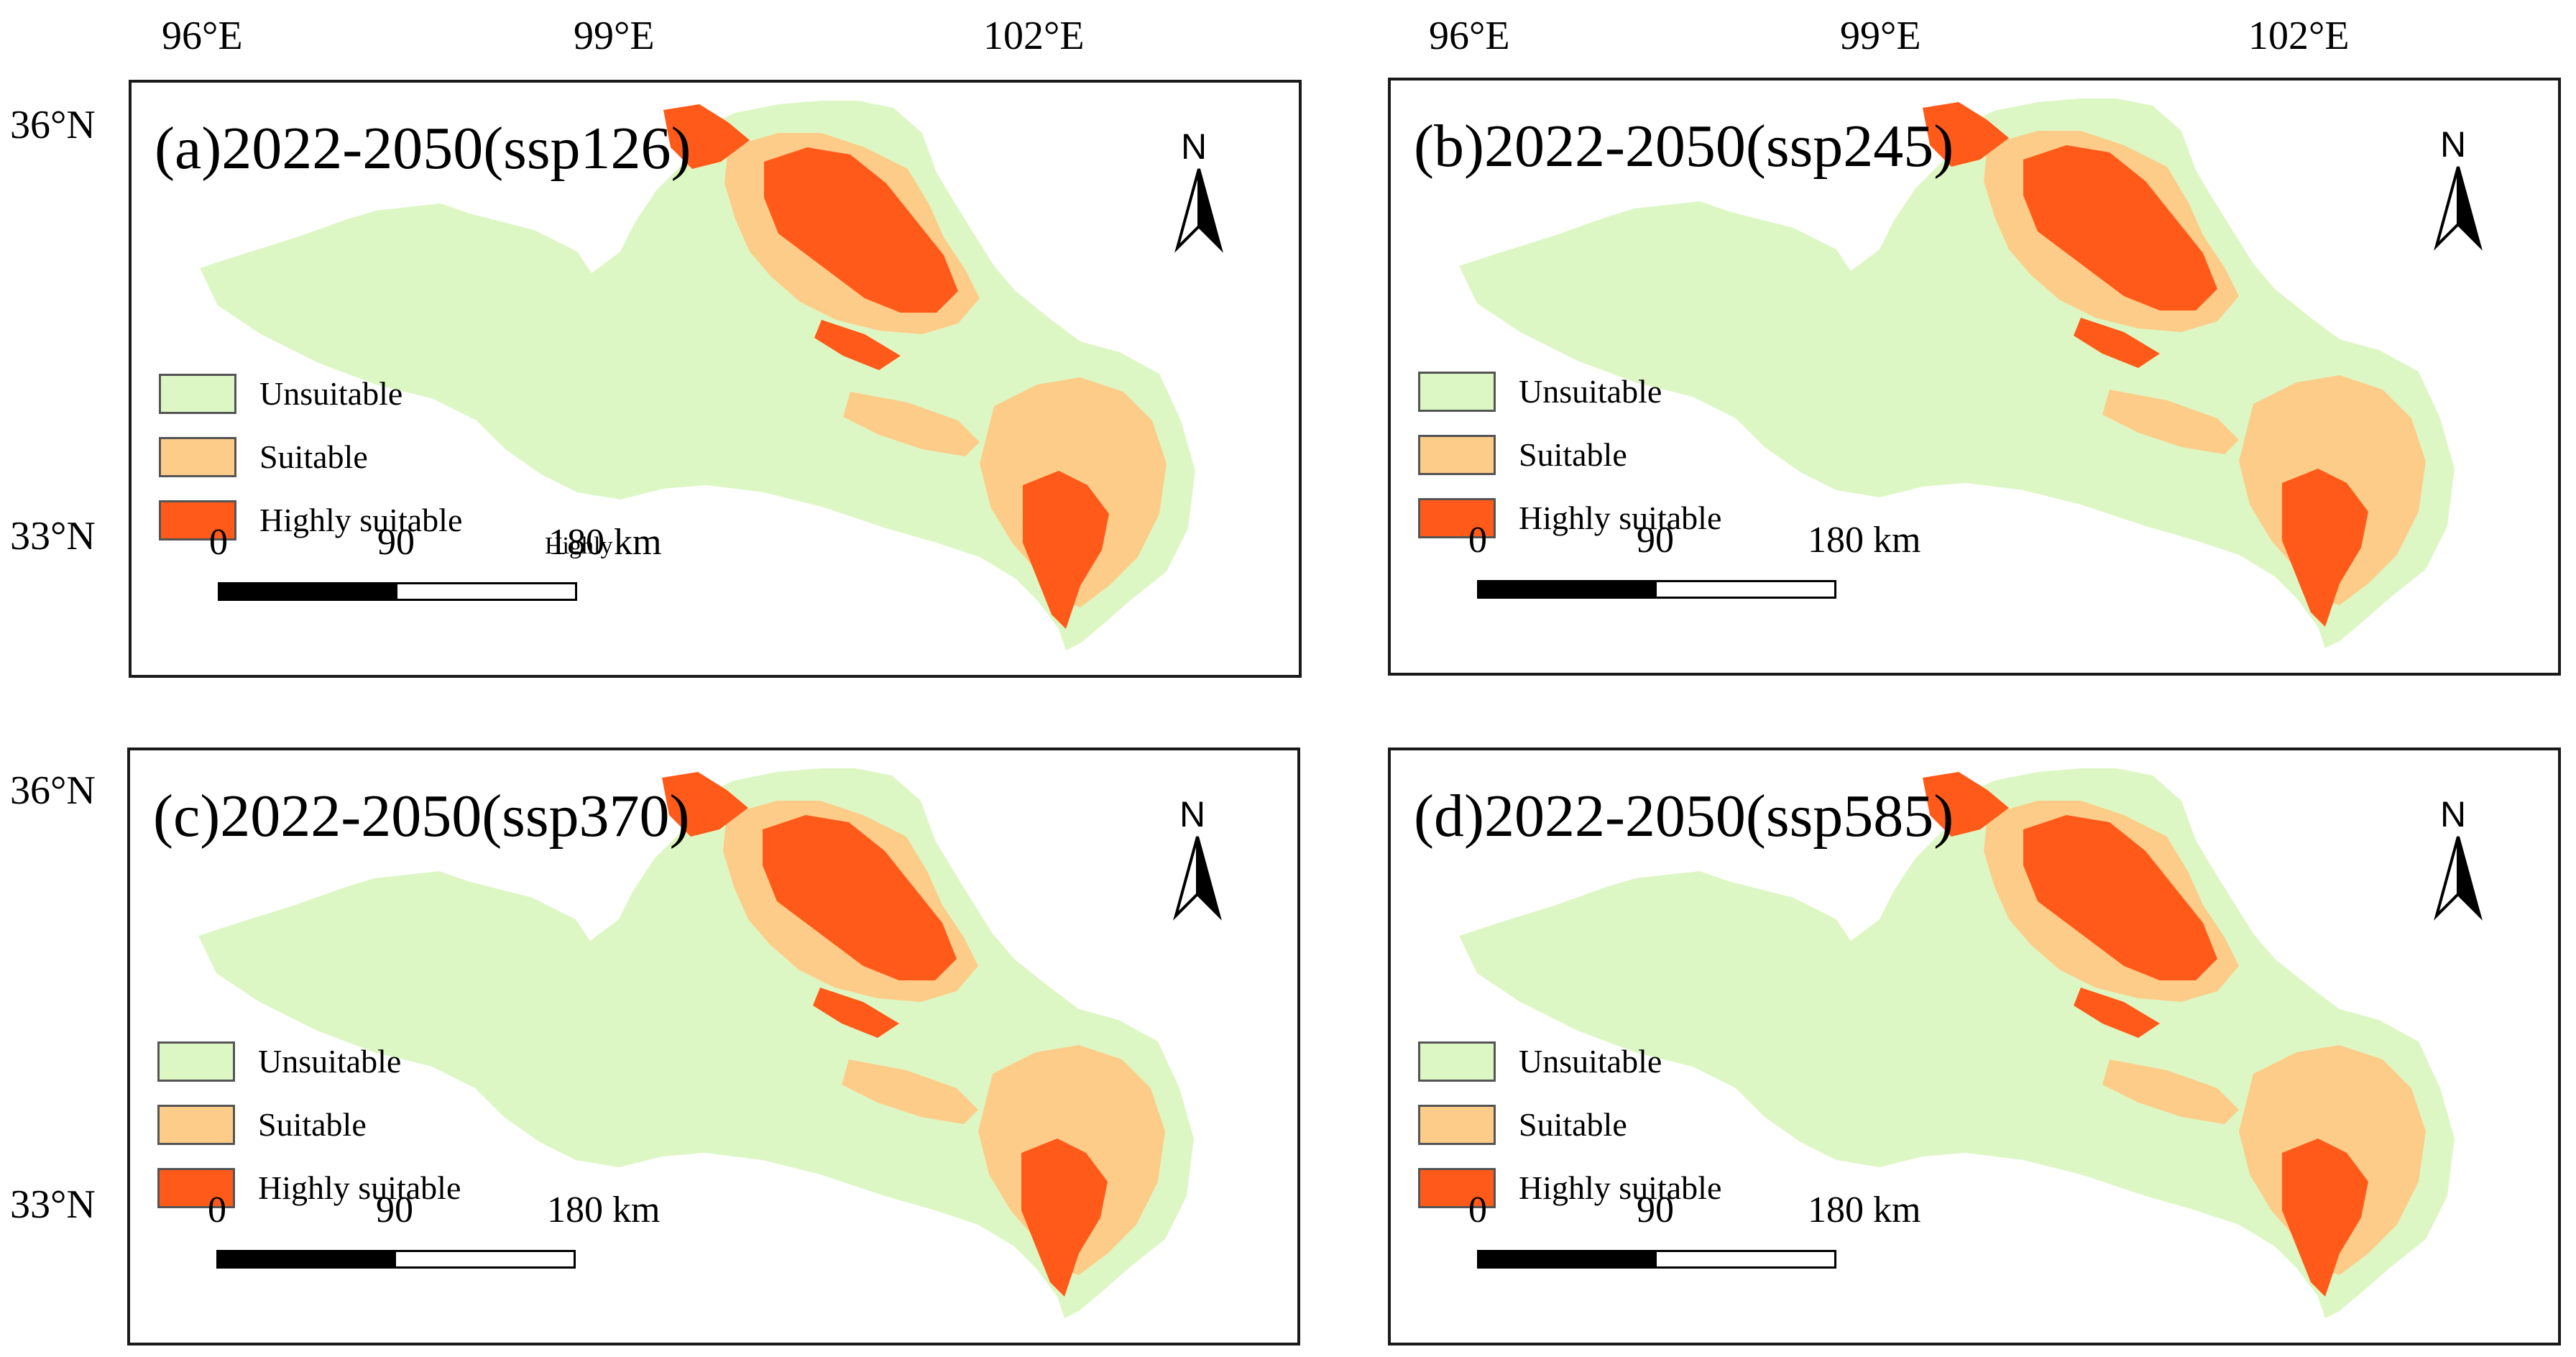  Describe the element at coordinates (1034, 36) in the screenshot. I see `lon-label-102e-left: 102°E` at that location.